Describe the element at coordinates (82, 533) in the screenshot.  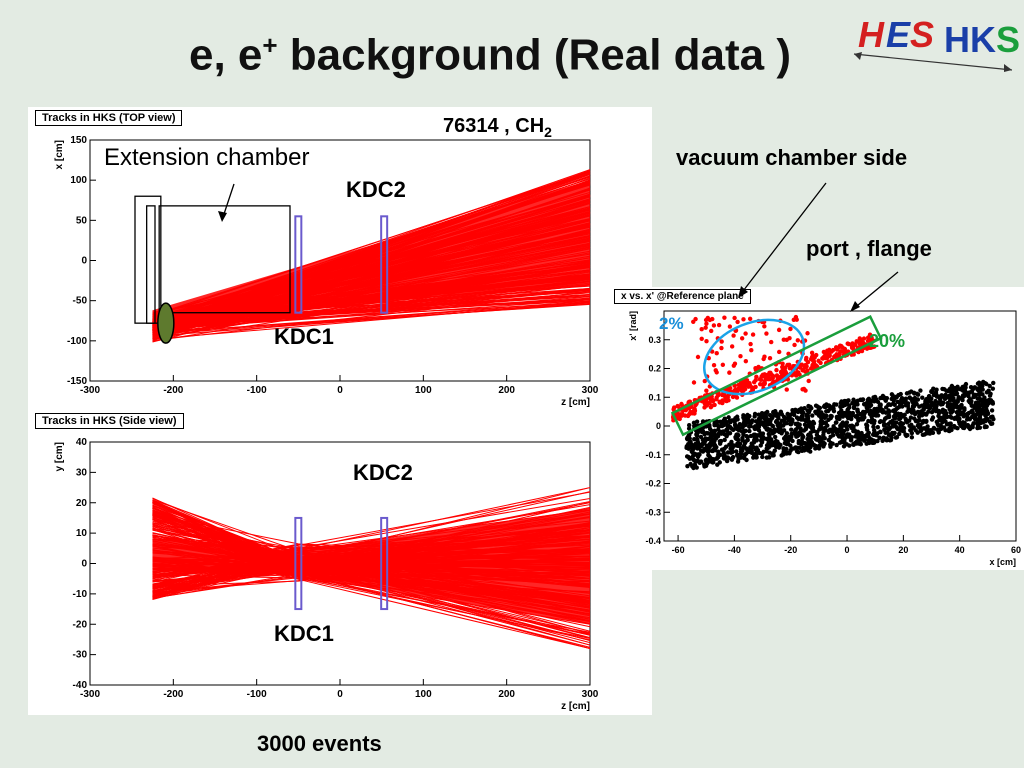
I see `y-tick-label: 10` at that location.